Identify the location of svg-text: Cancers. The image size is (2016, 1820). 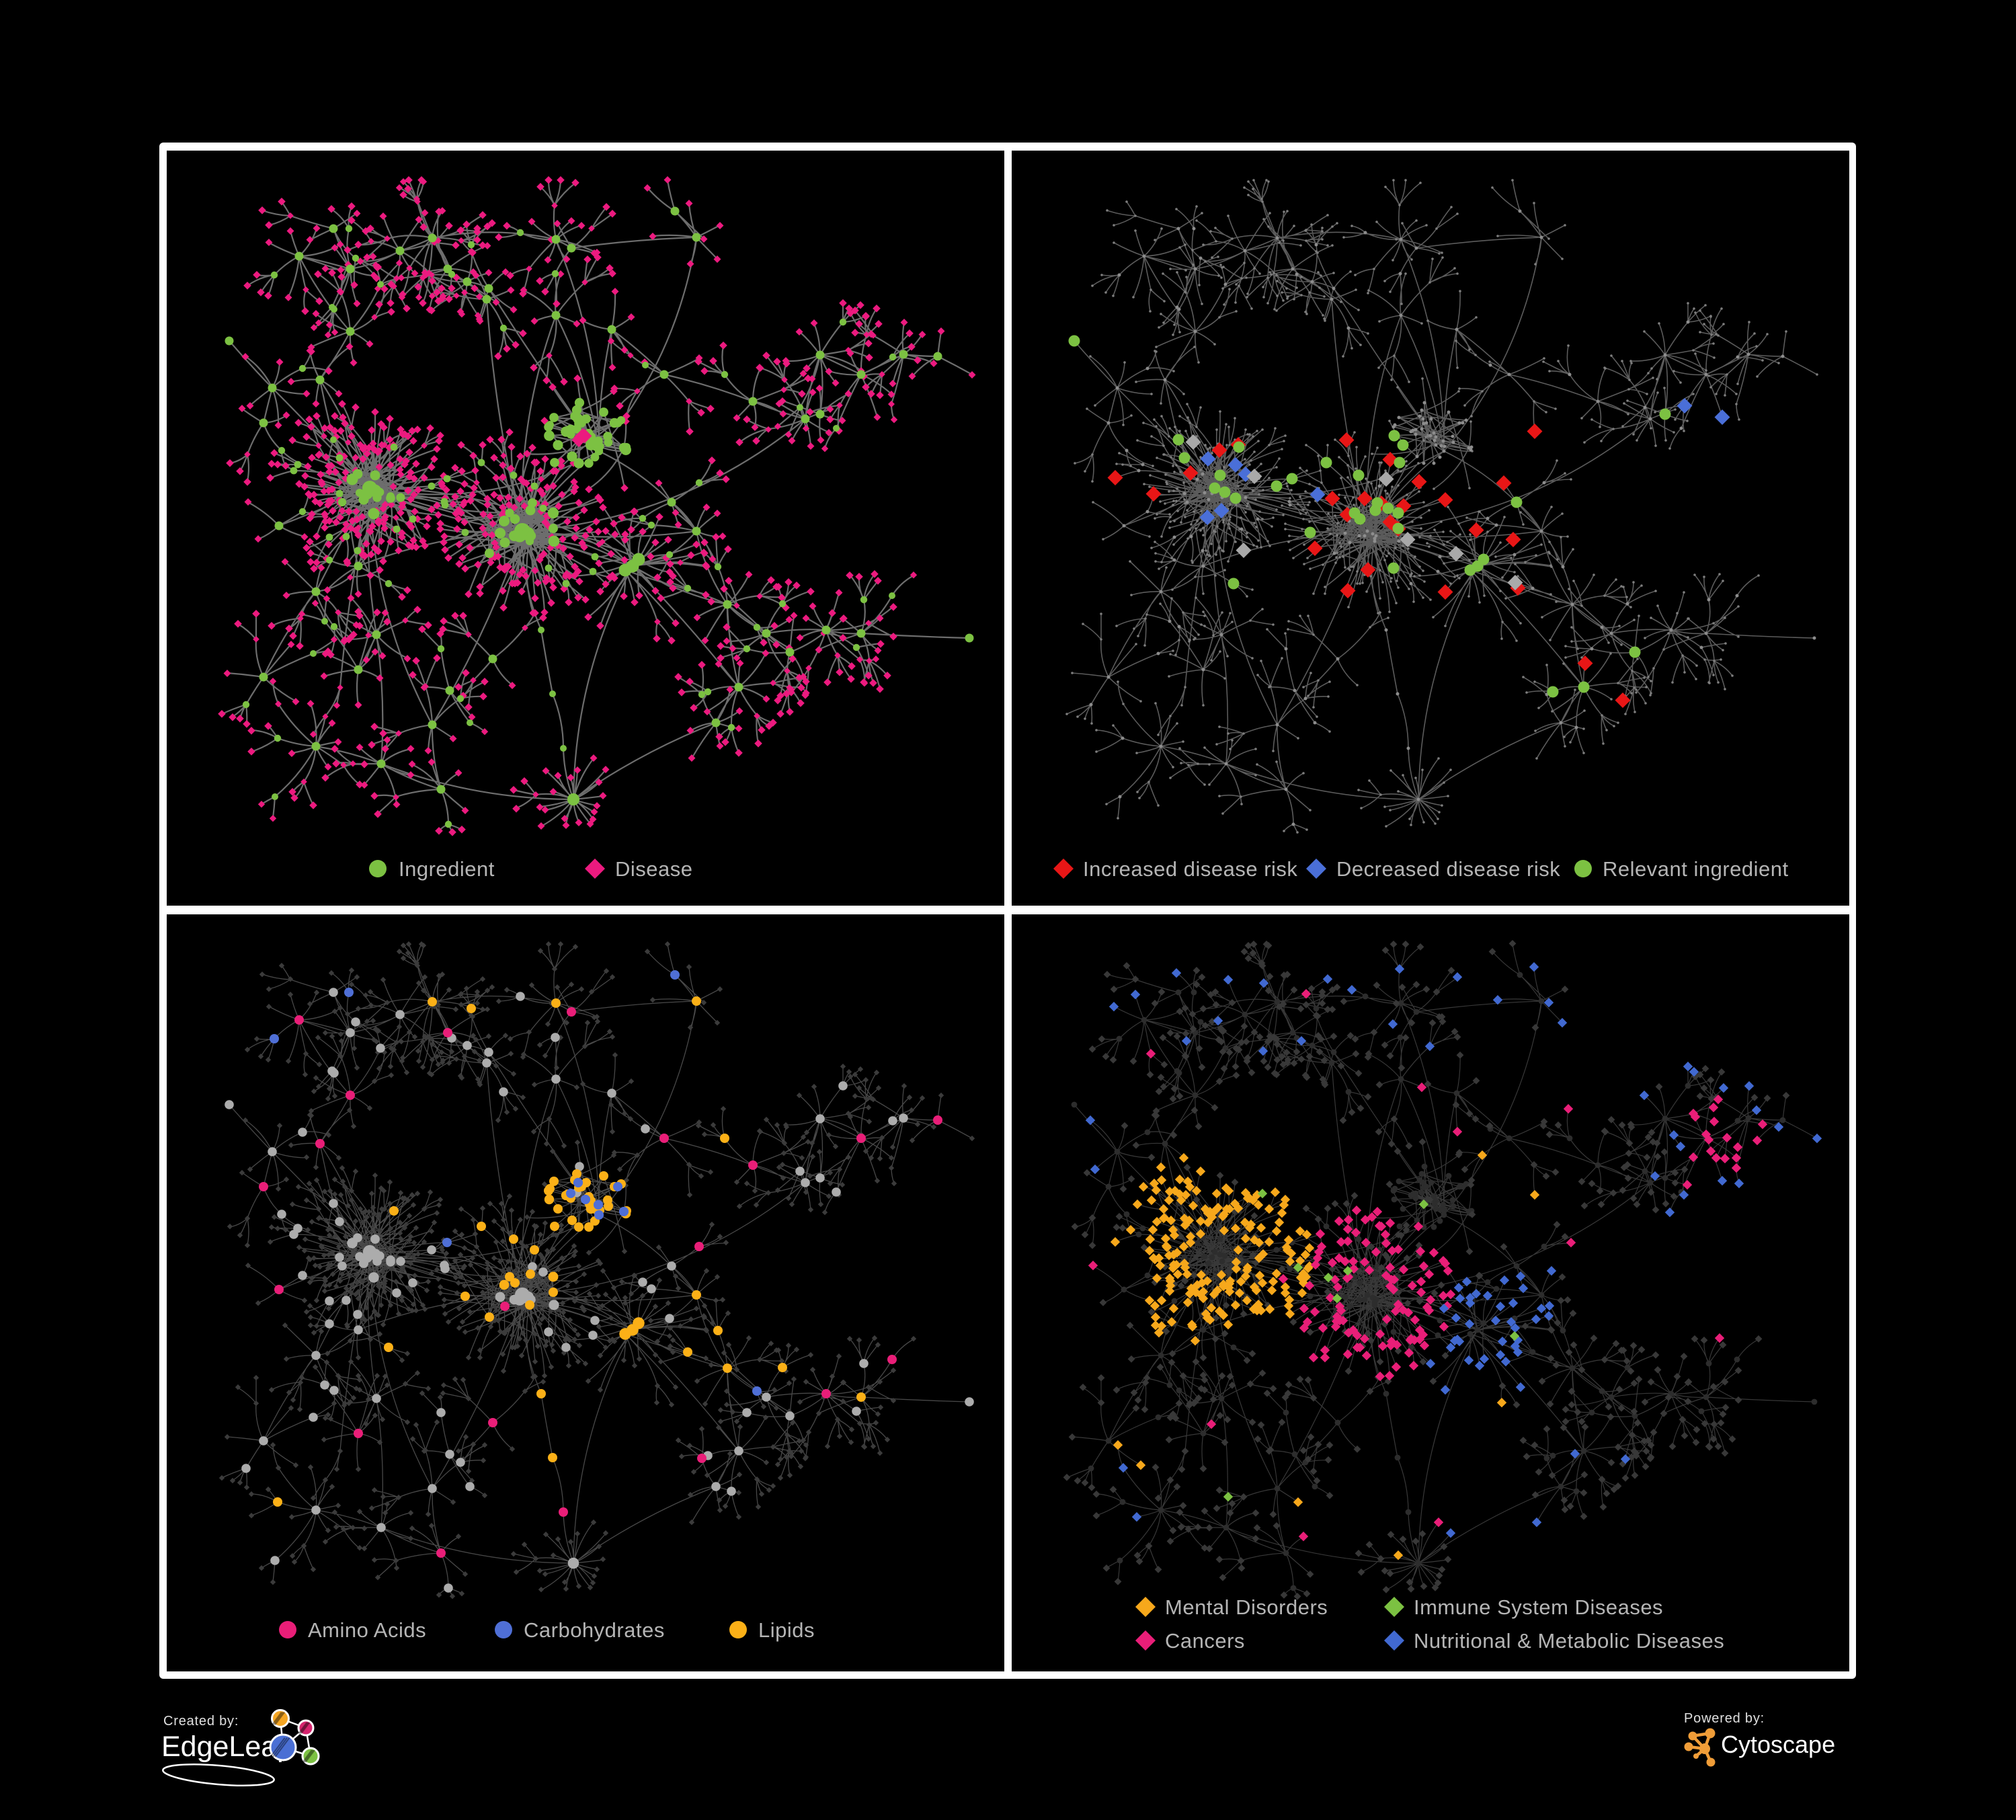
(1205, 1641).